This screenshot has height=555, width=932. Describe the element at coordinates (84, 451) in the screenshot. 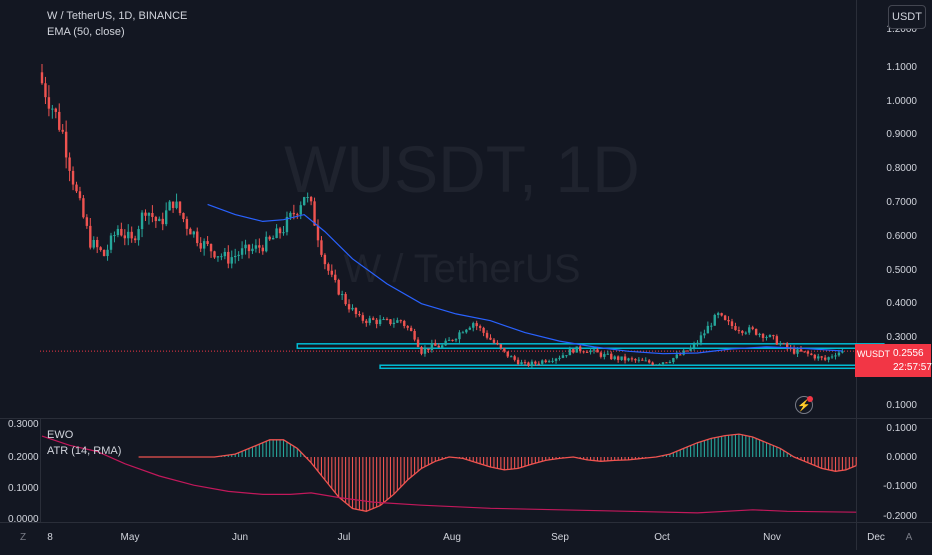

I see `atr-legend-label: ATR (14, RMA)` at that location.